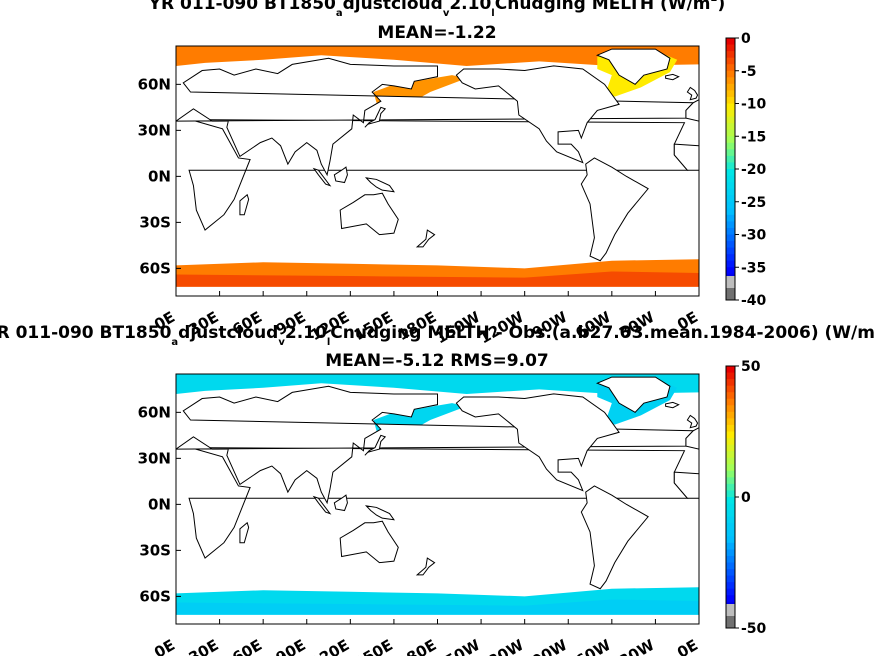 This screenshot has height=656, width=875. I want to click on lon-tick-label: 90W, so click(550, 646).